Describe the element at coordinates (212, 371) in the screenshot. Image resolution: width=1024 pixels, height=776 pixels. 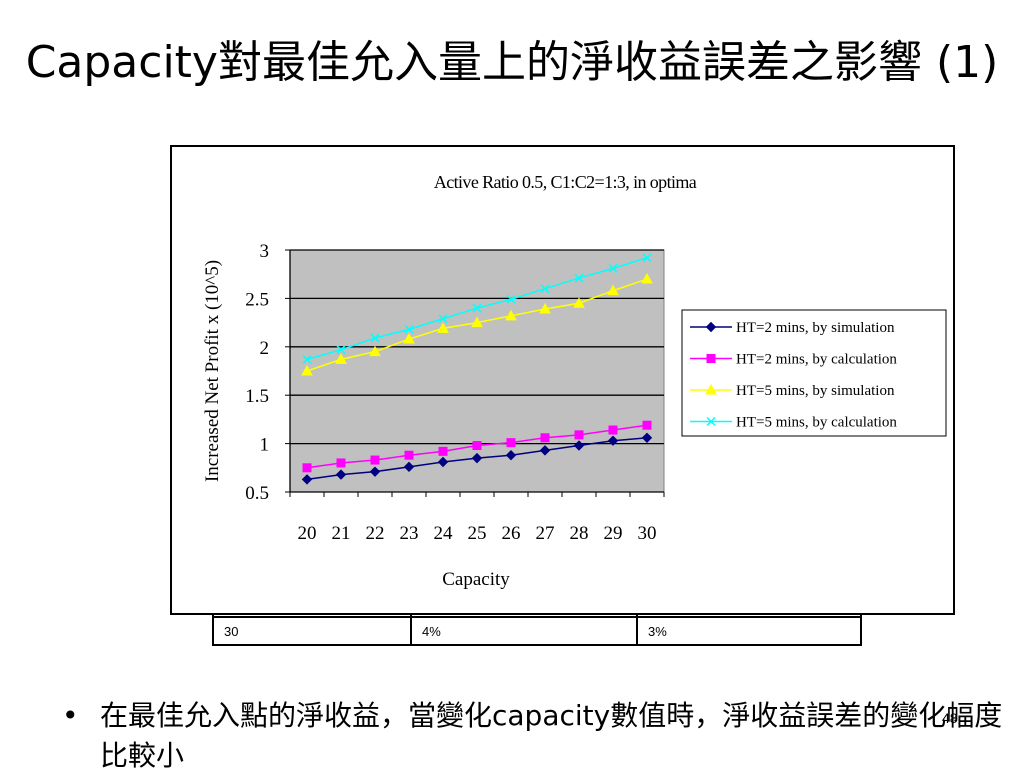
I see `y-axis-label: Increased Net Profit x (10^5)` at that location.